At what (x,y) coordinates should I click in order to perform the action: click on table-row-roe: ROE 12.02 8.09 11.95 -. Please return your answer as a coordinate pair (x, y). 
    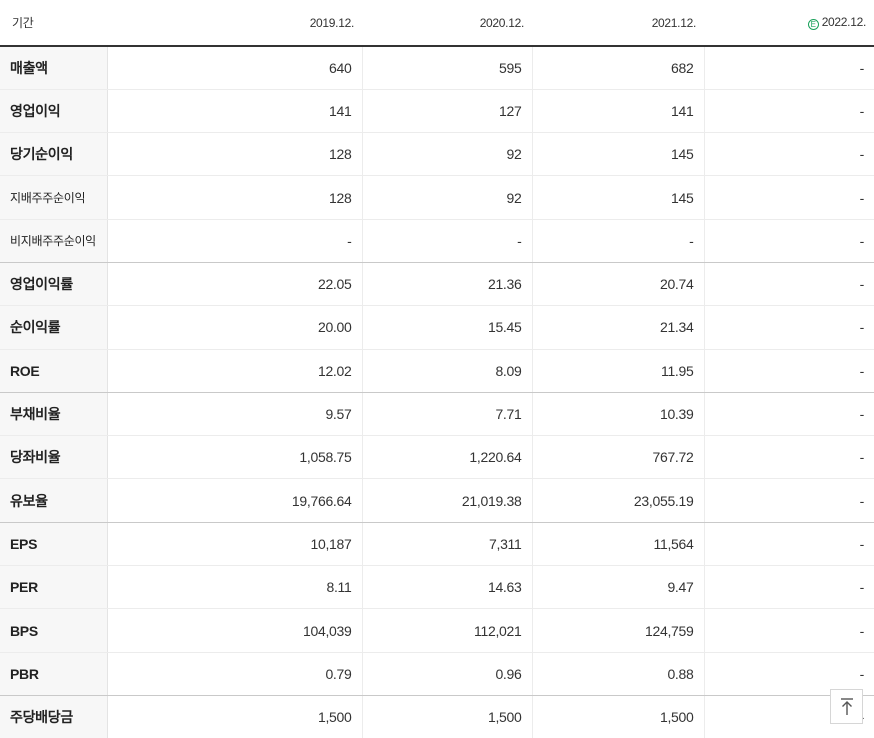
    Looking at the image, I should click on (437, 371).